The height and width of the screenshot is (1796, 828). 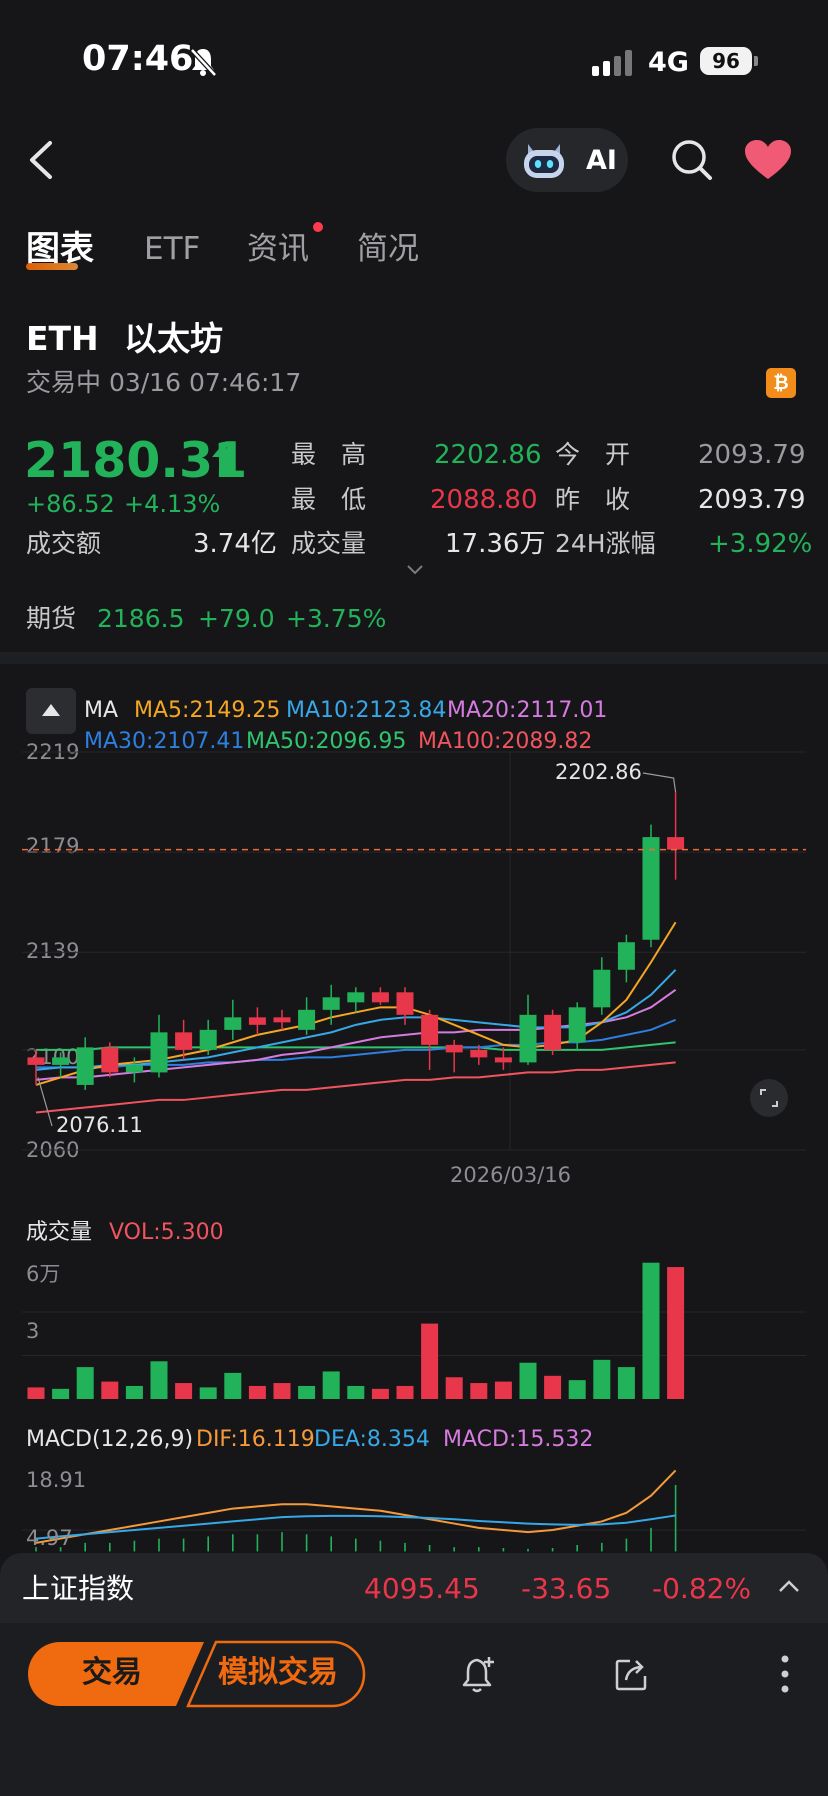 What do you see at coordinates (355, 1087) in the screenshot?
I see `ma100-line` at bounding box center [355, 1087].